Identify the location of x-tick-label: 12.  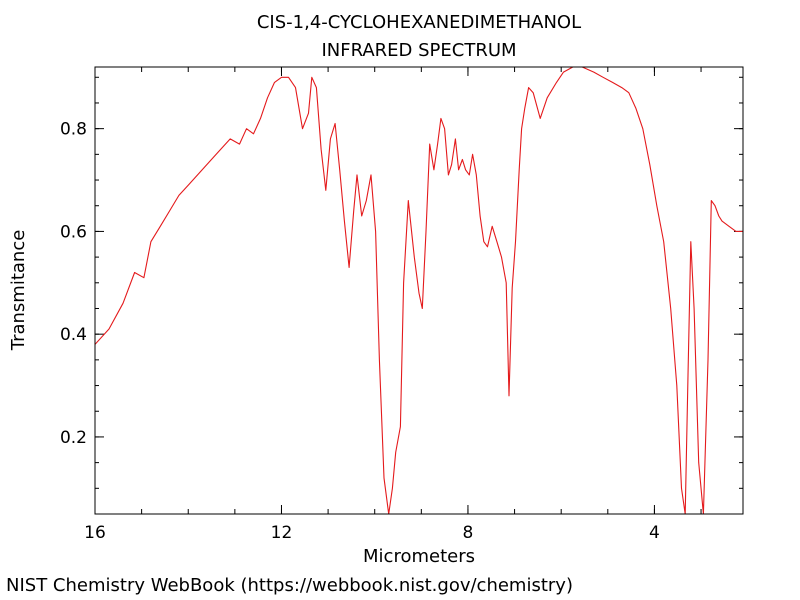
(282, 533).